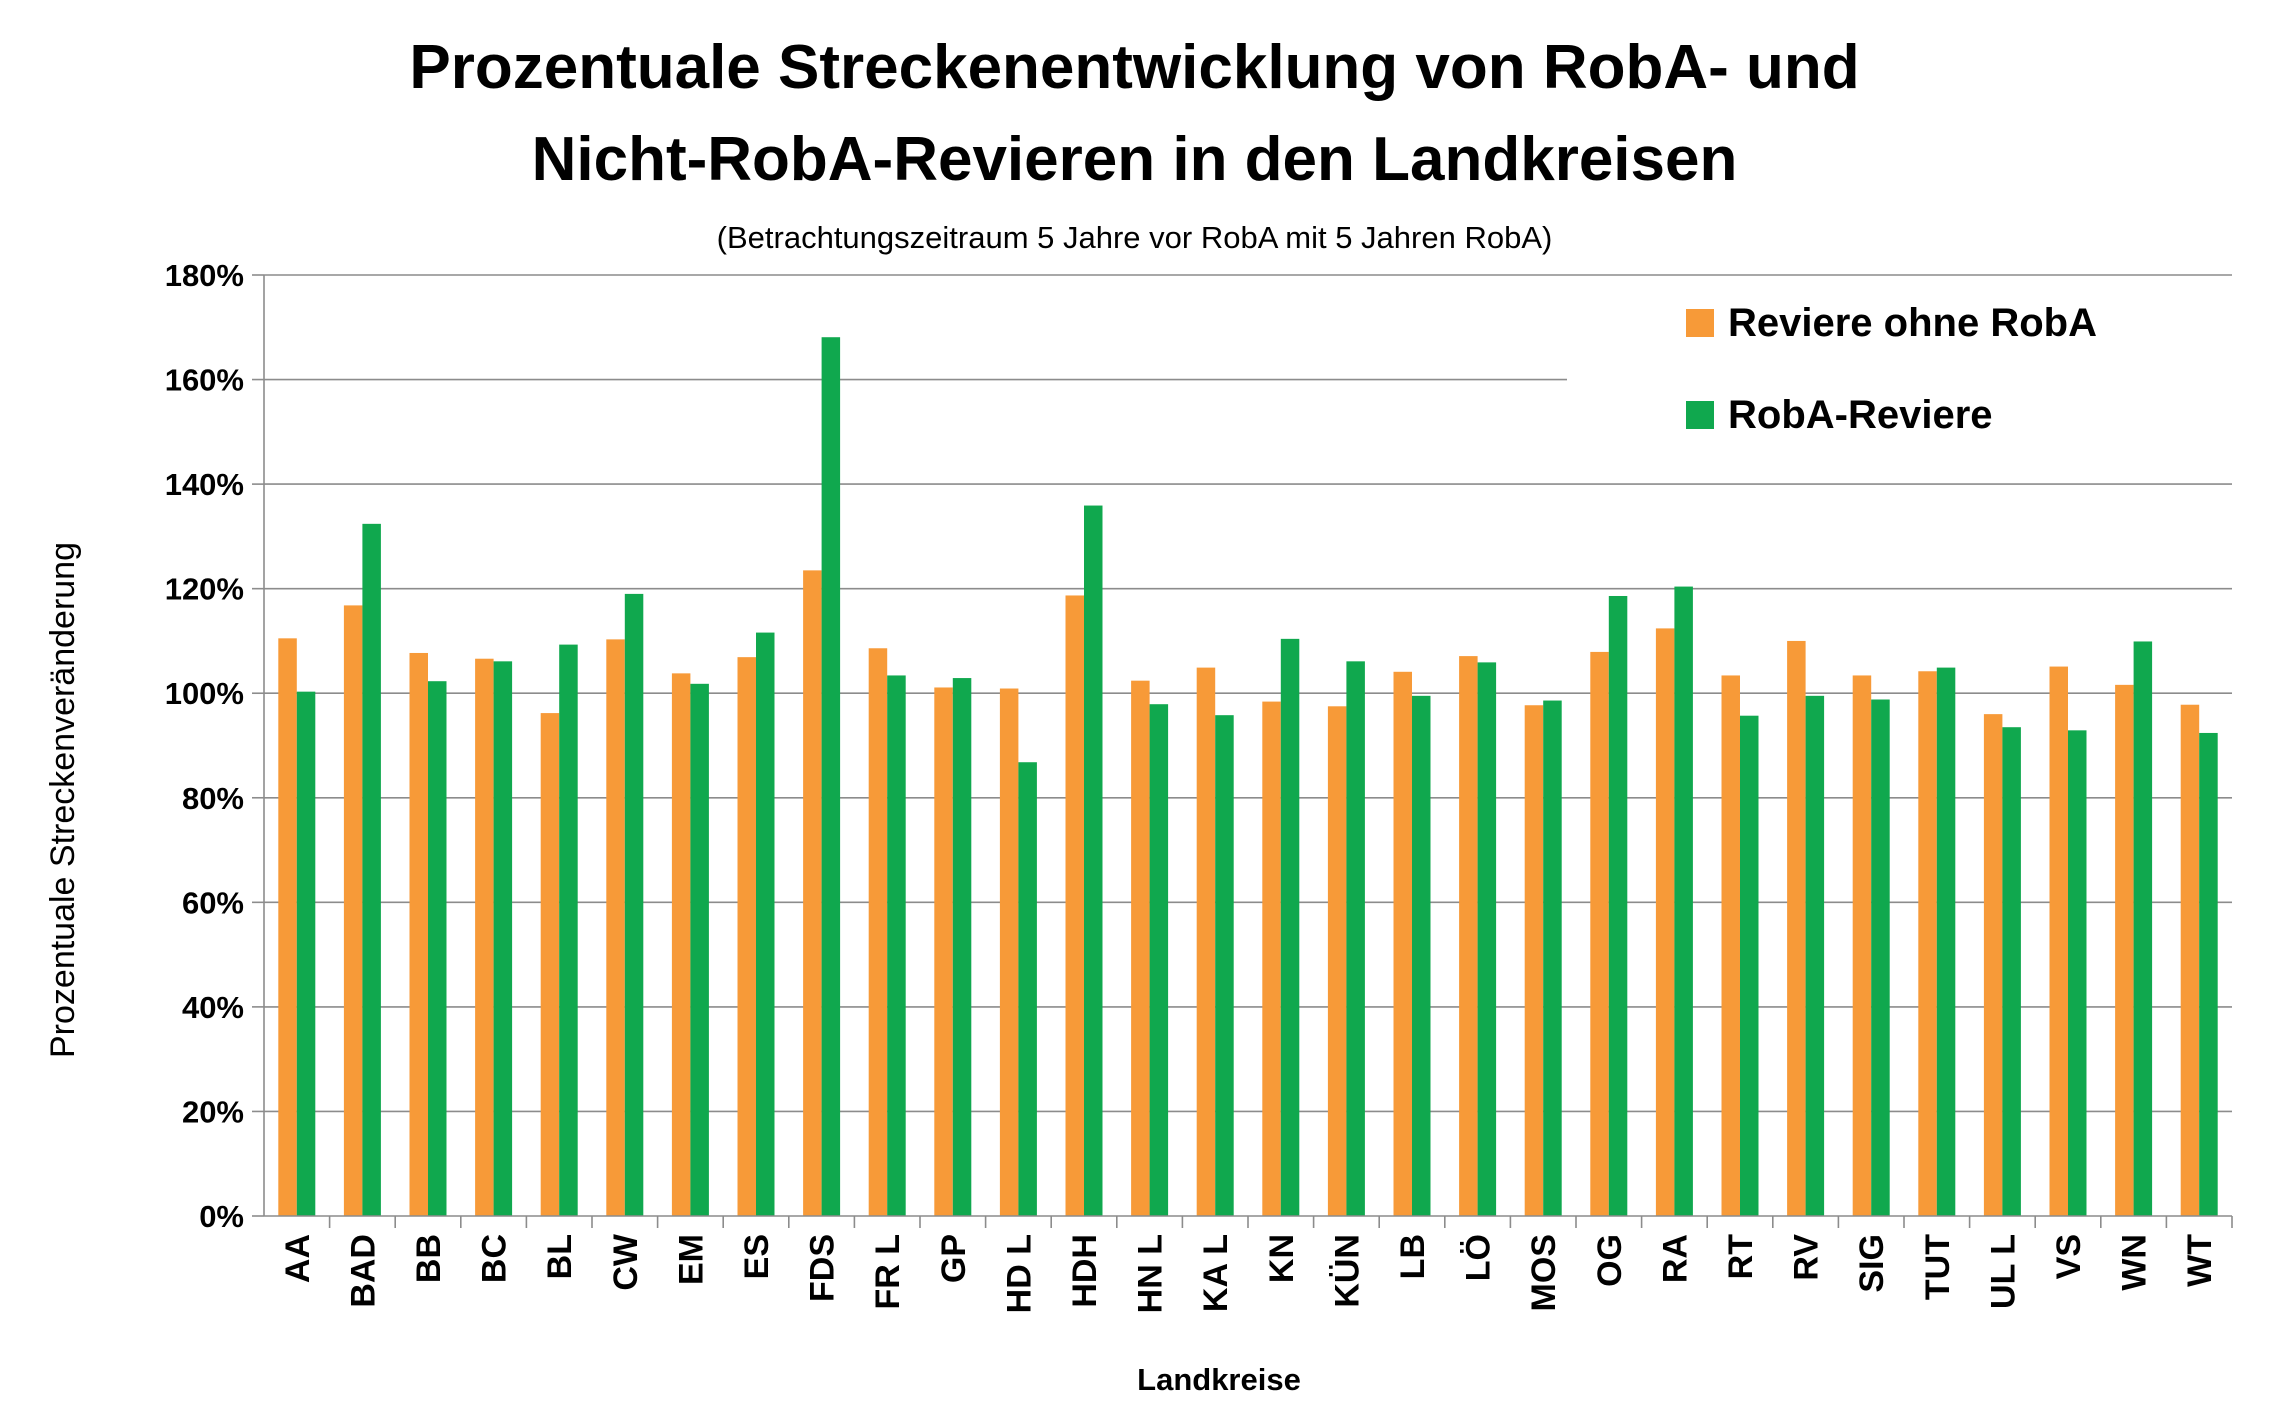 The height and width of the screenshot is (1405, 2269). What do you see at coordinates (1618, 905) in the screenshot?
I see `bar-roba-og` at bounding box center [1618, 905].